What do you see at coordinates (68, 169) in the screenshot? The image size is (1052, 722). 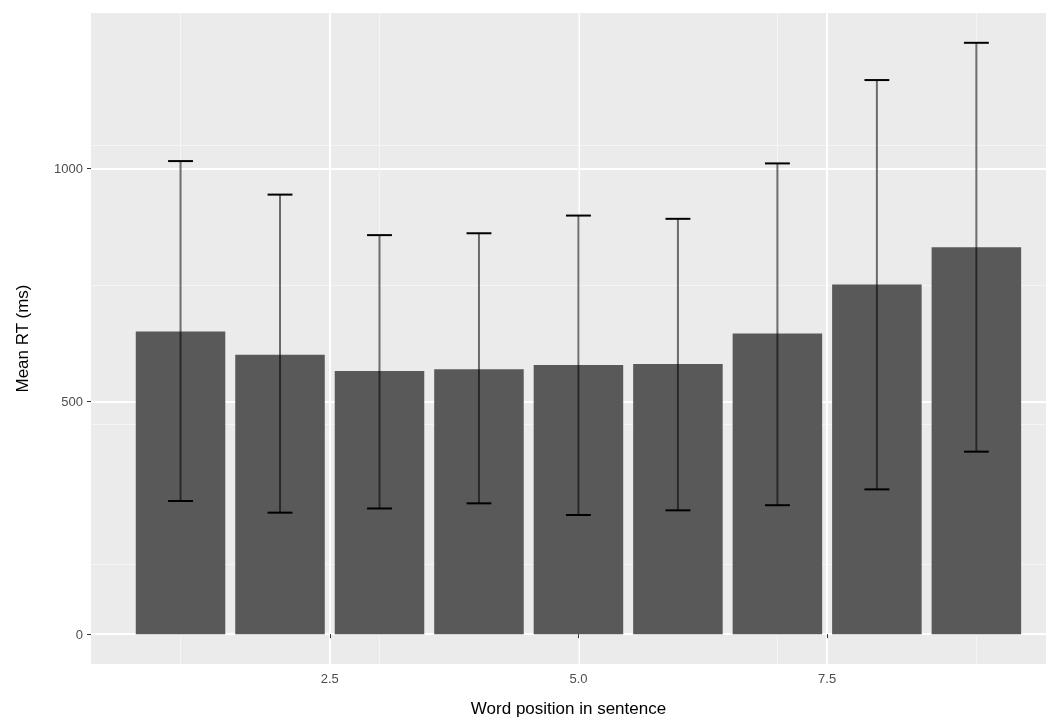 I see `y-tick-label: 1000` at bounding box center [68, 169].